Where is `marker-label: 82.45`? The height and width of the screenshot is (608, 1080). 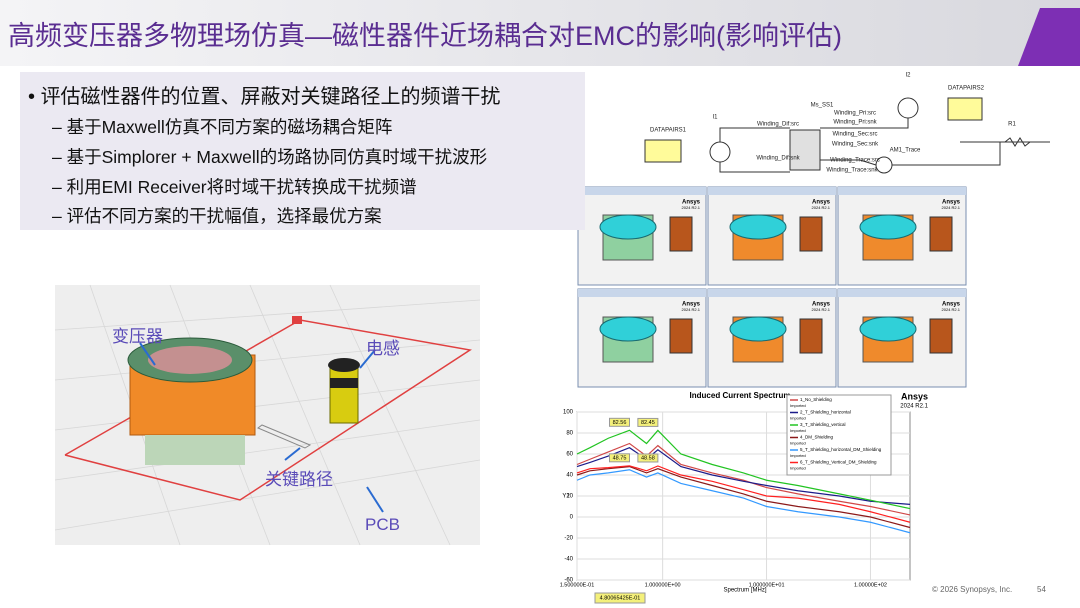
marker-label: 82.45 is located at coordinates (648, 423).